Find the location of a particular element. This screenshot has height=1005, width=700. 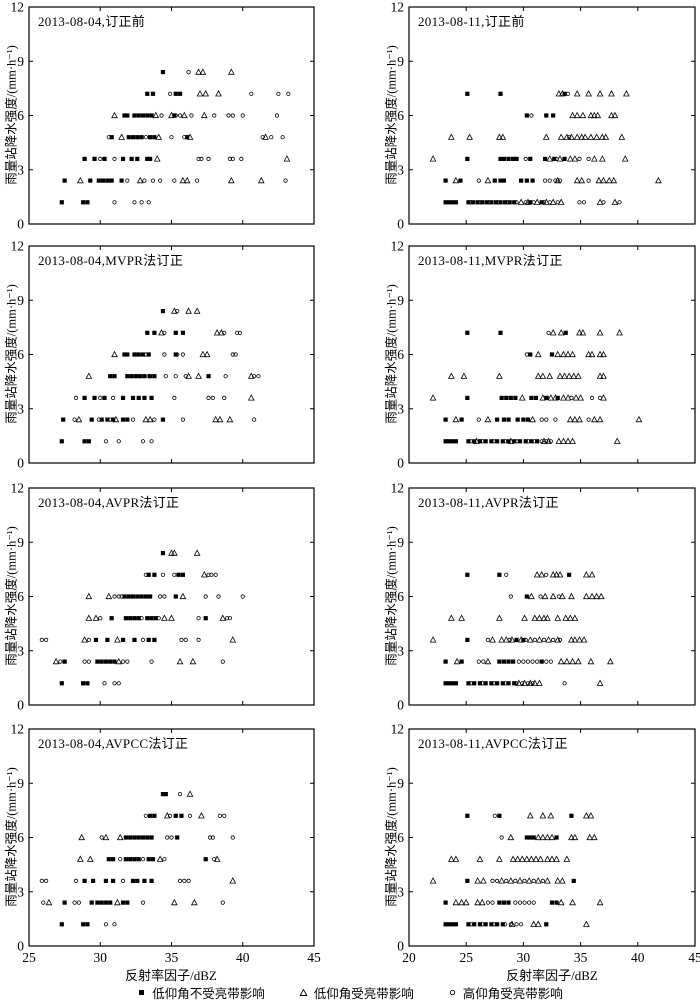

legend-label: 高仰角受亮带影响 is located at coordinates (512, 994).